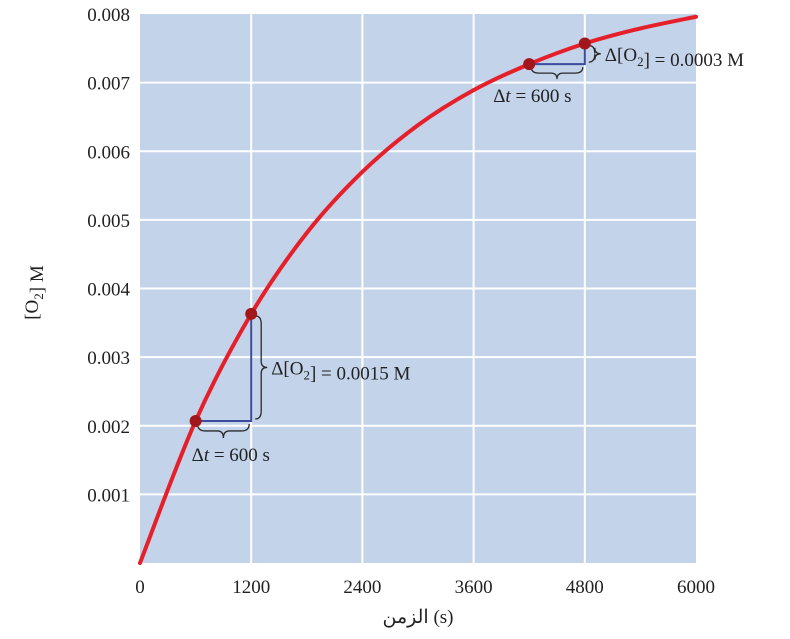 The height and width of the screenshot is (639, 790). Describe the element at coordinates (223, 430) in the screenshot. I see `time-brace` at that location.